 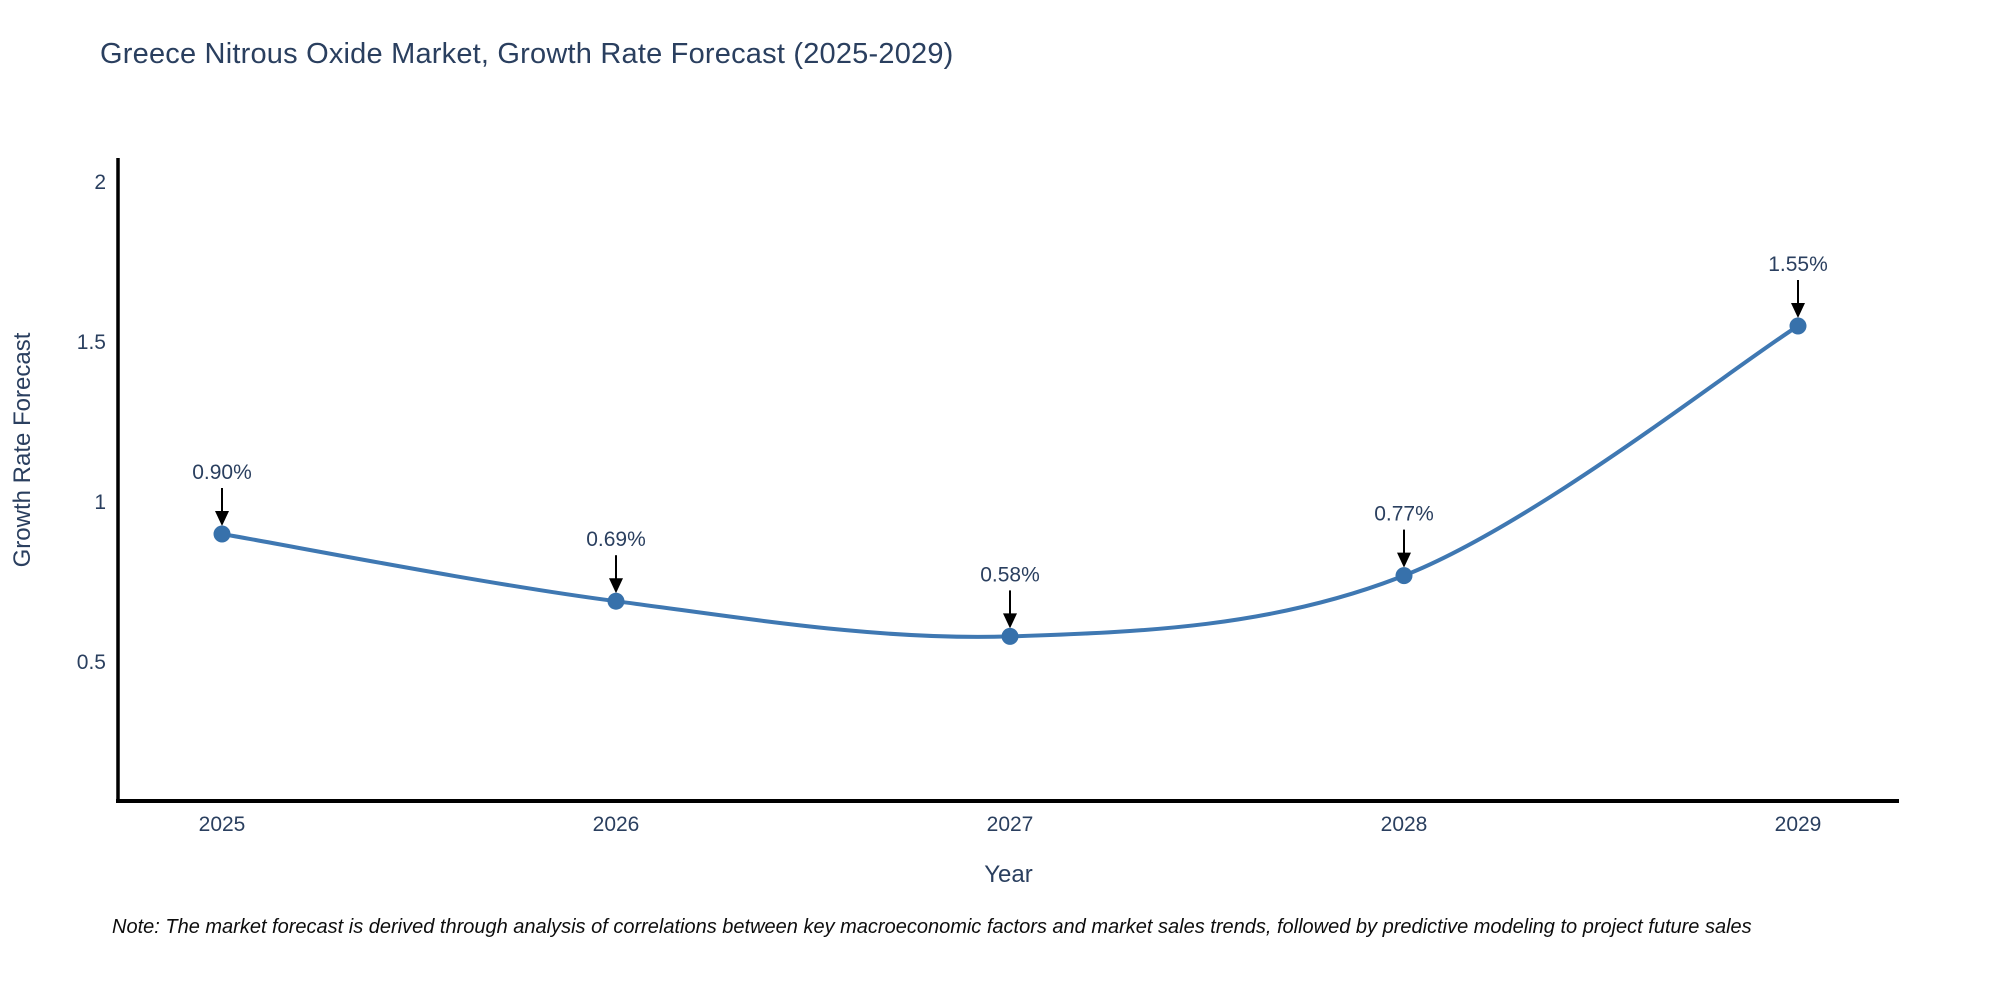 What do you see at coordinates (616, 824) in the screenshot?
I see `x-tick-label: 2026` at bounding box center [616, 824].